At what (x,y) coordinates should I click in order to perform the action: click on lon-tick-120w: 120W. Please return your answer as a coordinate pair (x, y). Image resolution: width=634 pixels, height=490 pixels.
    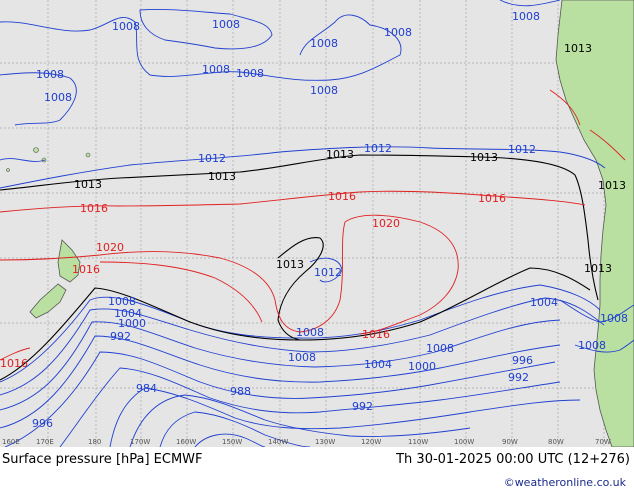
    Looking at the image, I should click on (371, 442).